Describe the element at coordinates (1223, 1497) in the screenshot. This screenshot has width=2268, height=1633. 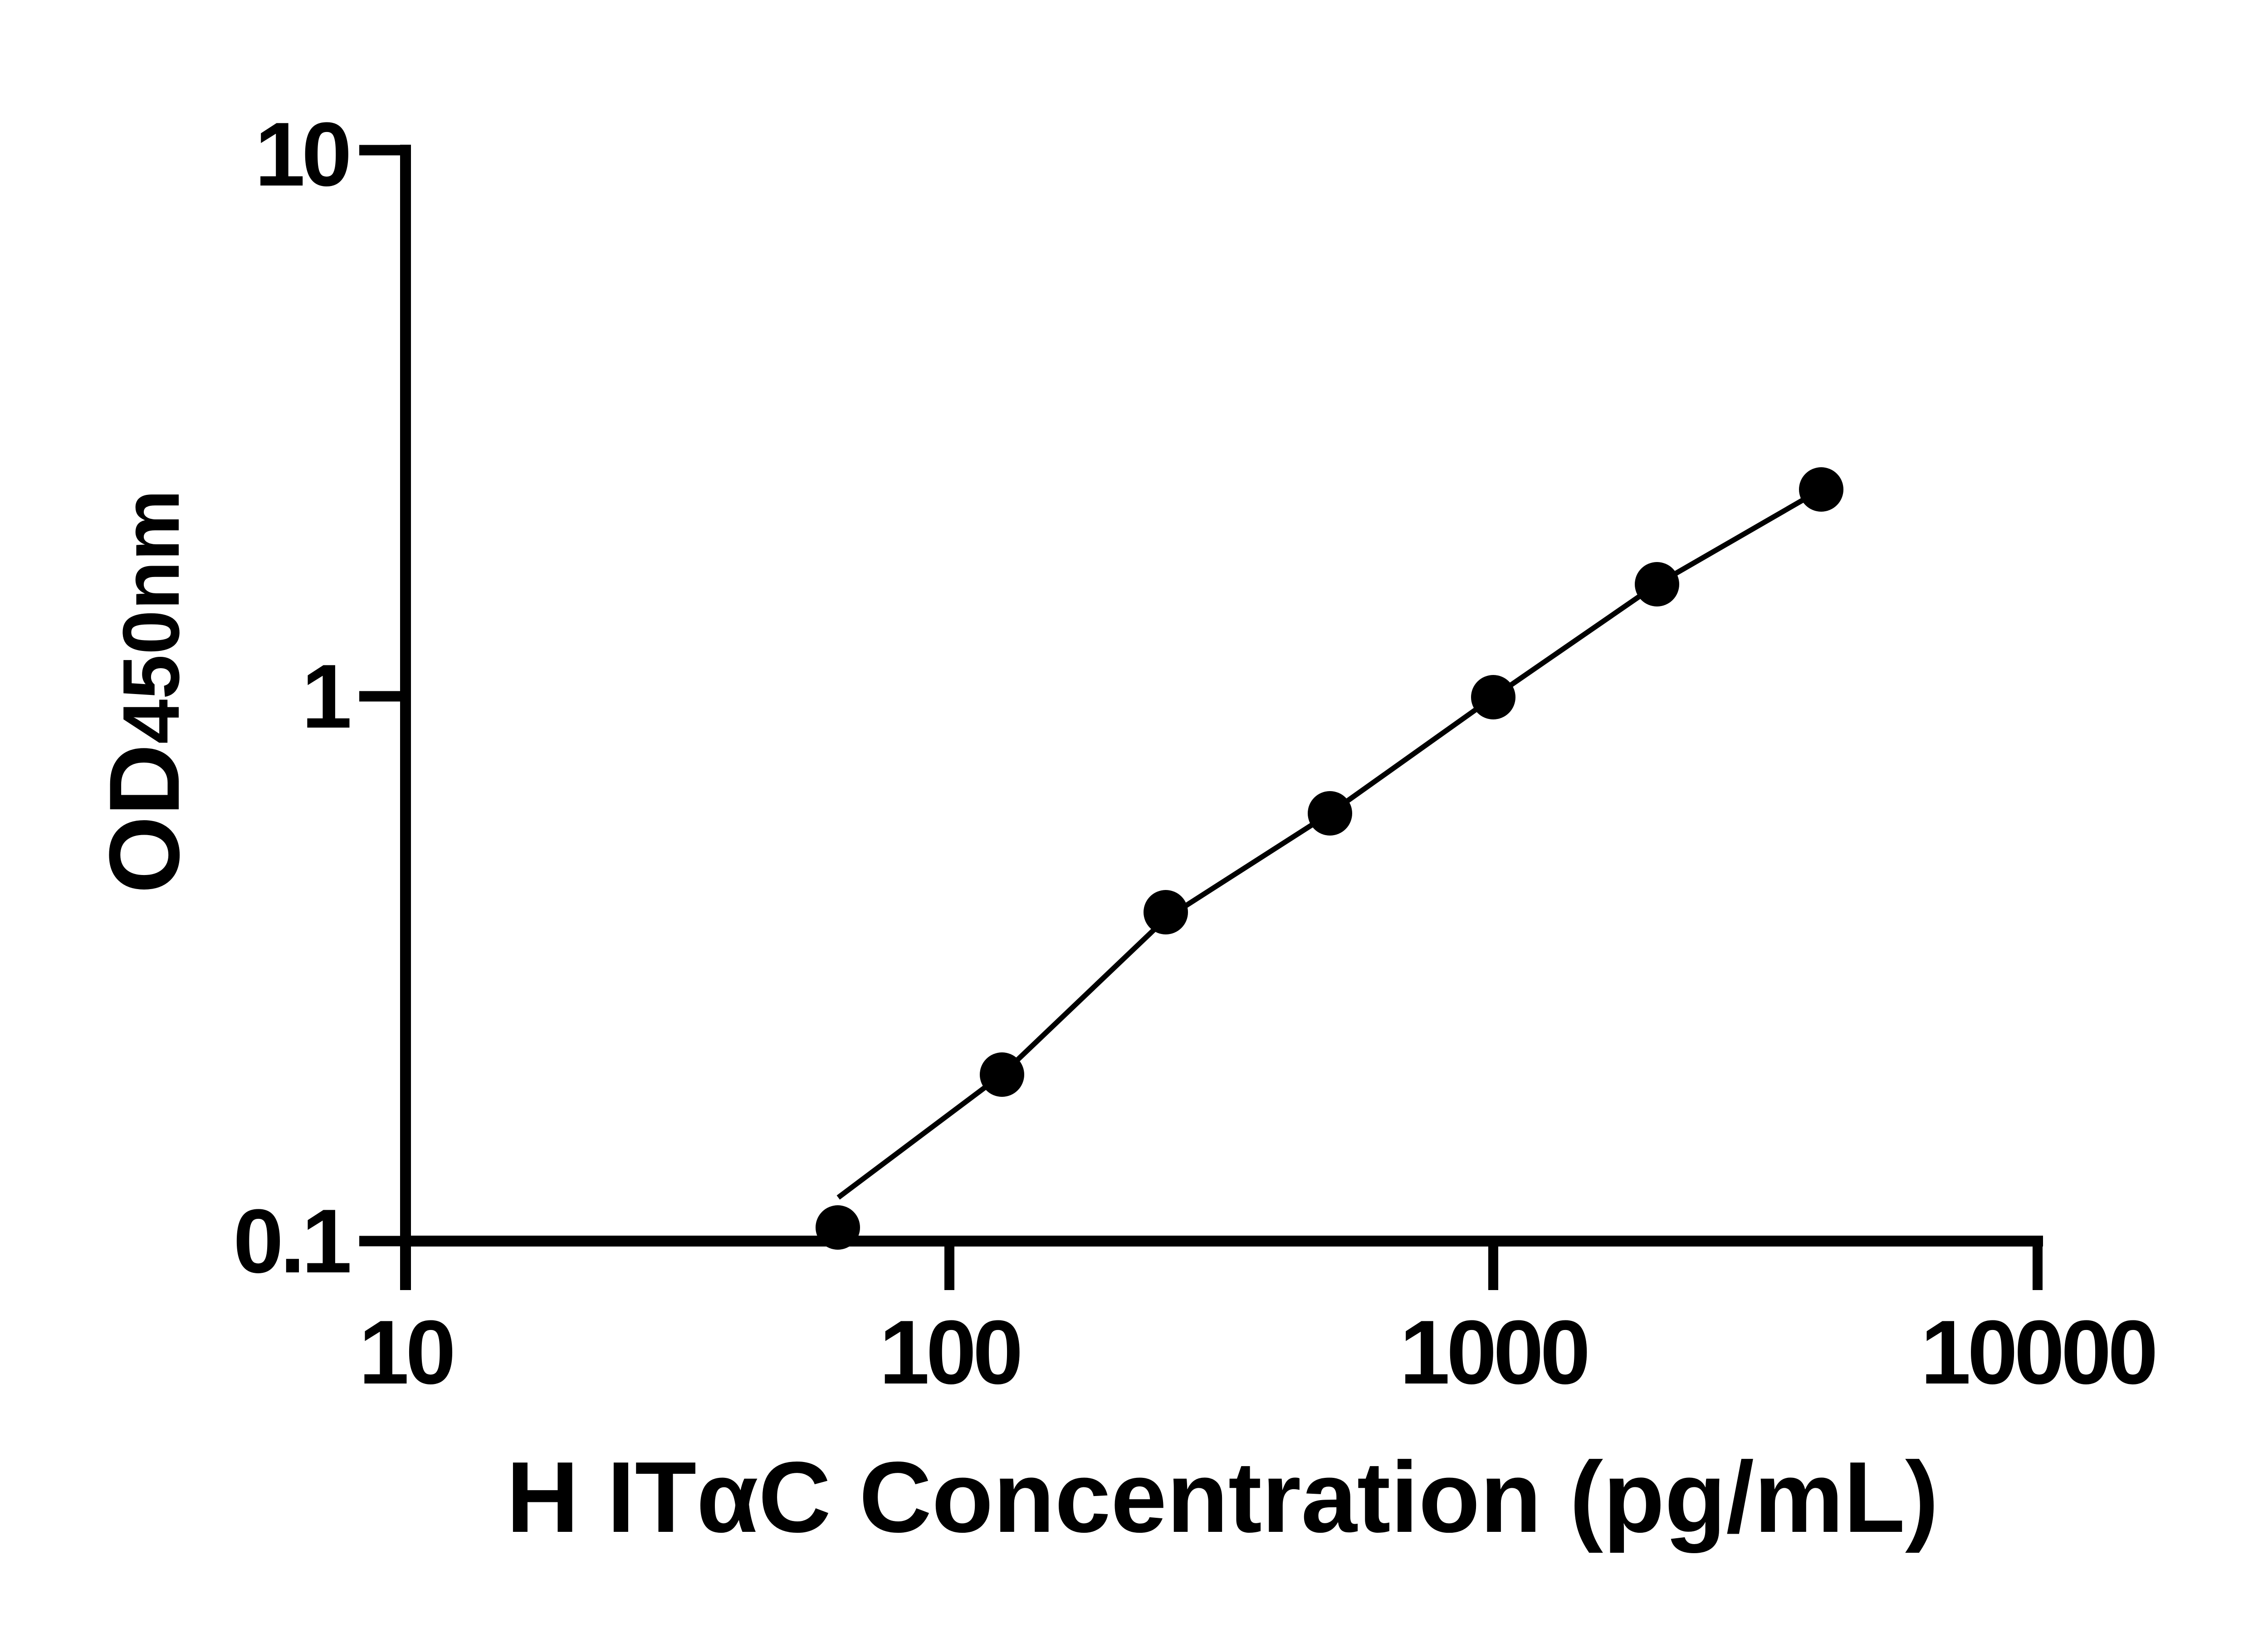
I see `svg-text: H ITαC Concentration (pg/mL)` at that location.